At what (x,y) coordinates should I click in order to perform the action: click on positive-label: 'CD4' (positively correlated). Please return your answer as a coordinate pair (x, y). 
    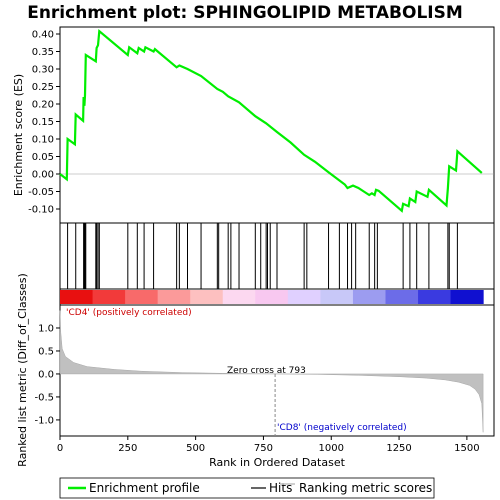
    Looking at the image, I should click on (129, 313).